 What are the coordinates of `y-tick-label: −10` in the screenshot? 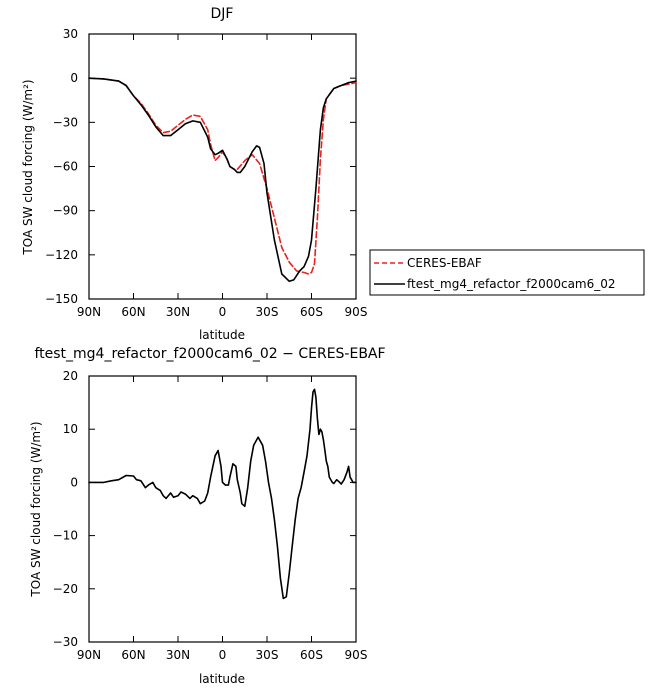 It's located at (65, 536).